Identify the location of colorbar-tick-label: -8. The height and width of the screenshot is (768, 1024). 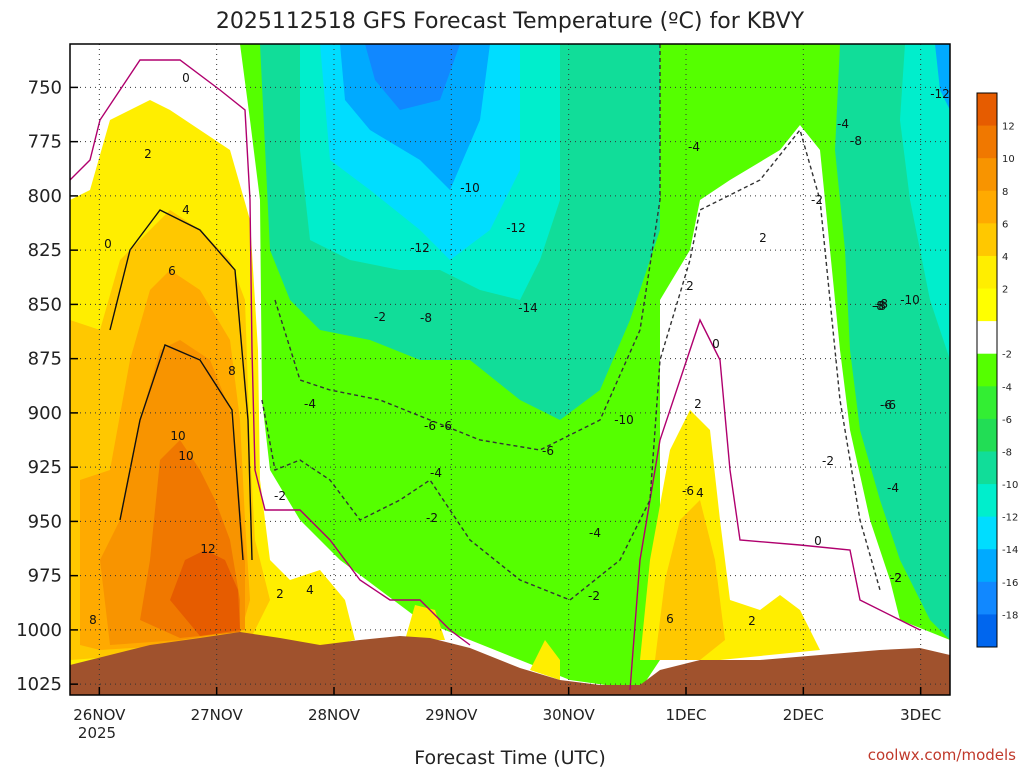
(1007, 452).